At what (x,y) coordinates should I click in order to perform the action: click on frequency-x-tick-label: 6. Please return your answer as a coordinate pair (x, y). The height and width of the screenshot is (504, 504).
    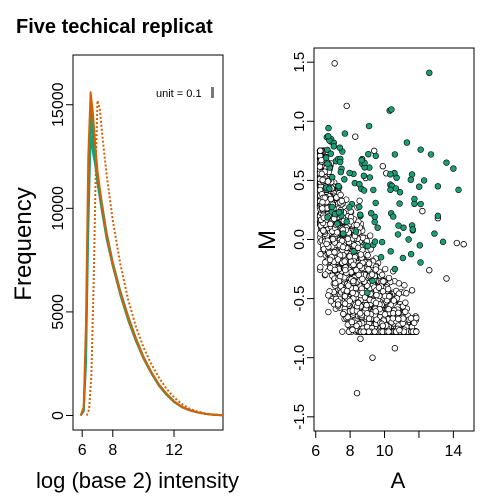
    Looking at the image, I should click on (82, 450).